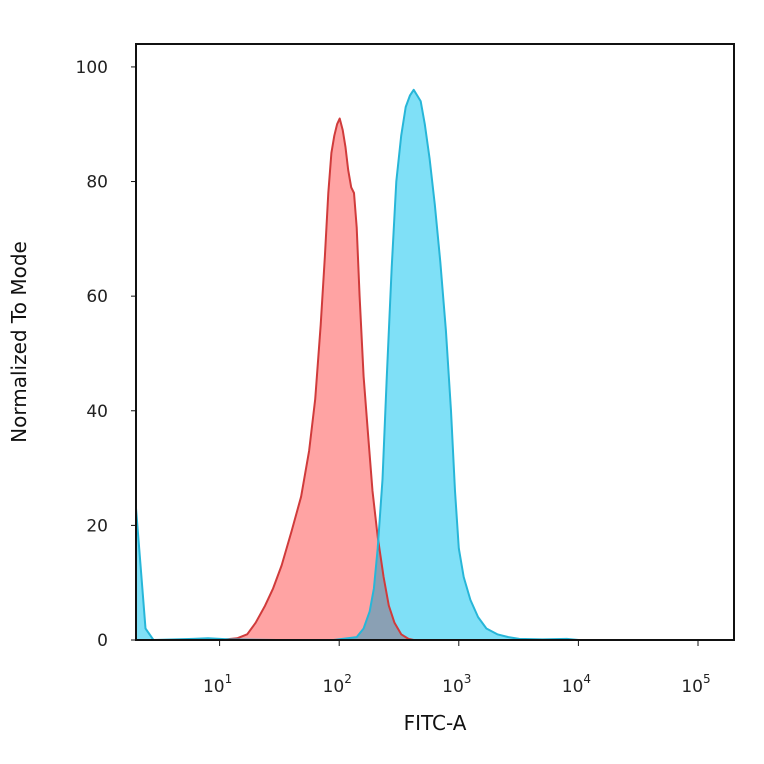 This screenshot has width=764, height=764. What do you see at coordinates (435, 723) in the screenshot?
I see `x-axis-title: FITC-A` at bounding box center [435, 723].